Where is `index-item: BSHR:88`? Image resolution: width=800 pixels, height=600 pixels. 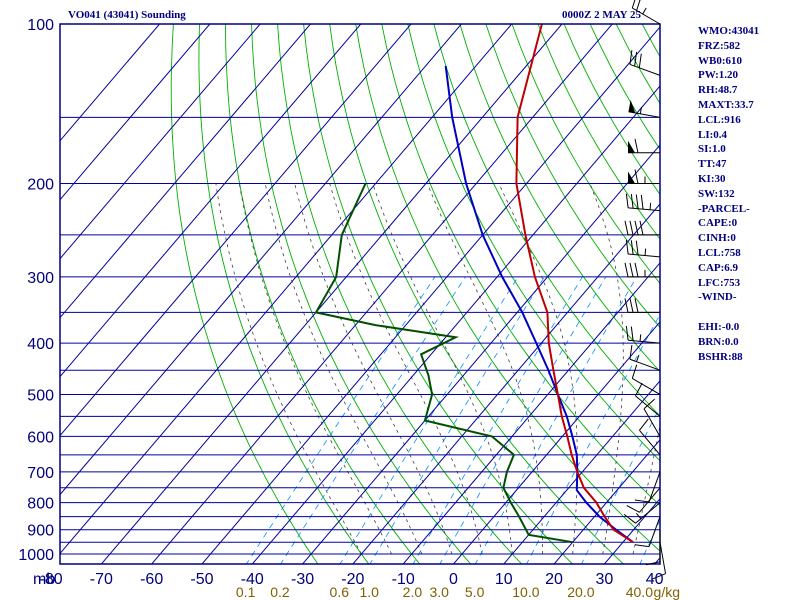 index-item: BSHR:88 is located at coordinates (720, 356).